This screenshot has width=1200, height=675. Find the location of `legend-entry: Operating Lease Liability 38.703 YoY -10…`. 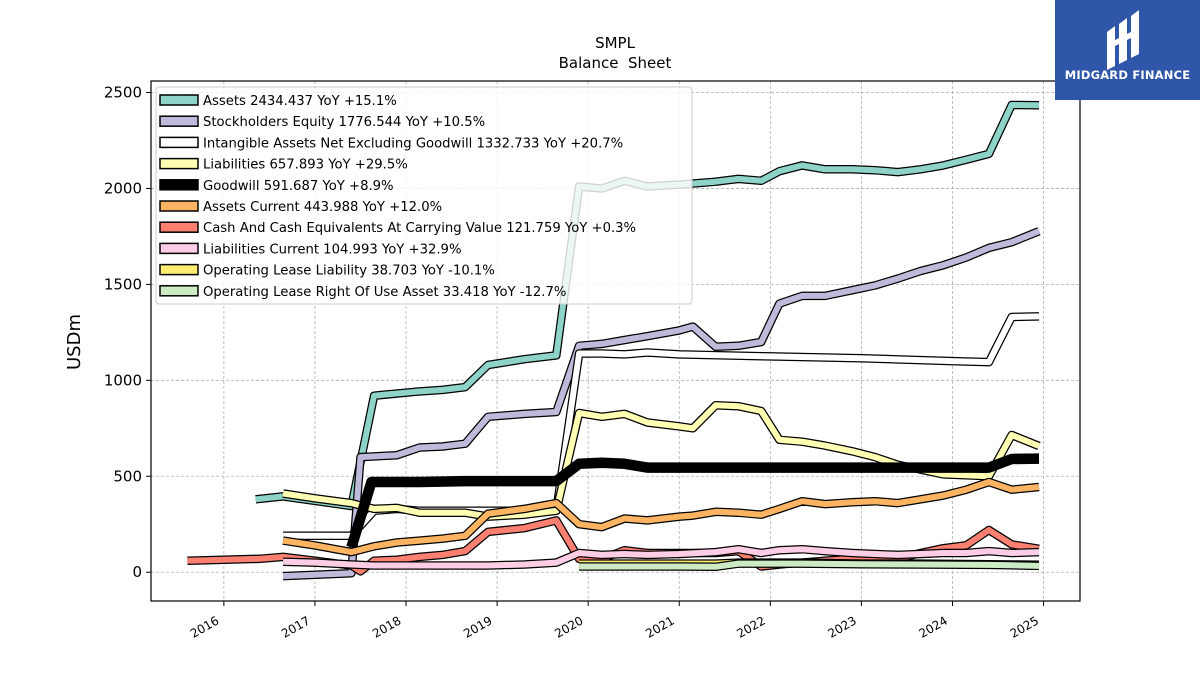

legend-entry: Operating Lease Liability 38.703 YoY -10… is located at coordinates (349, 271).